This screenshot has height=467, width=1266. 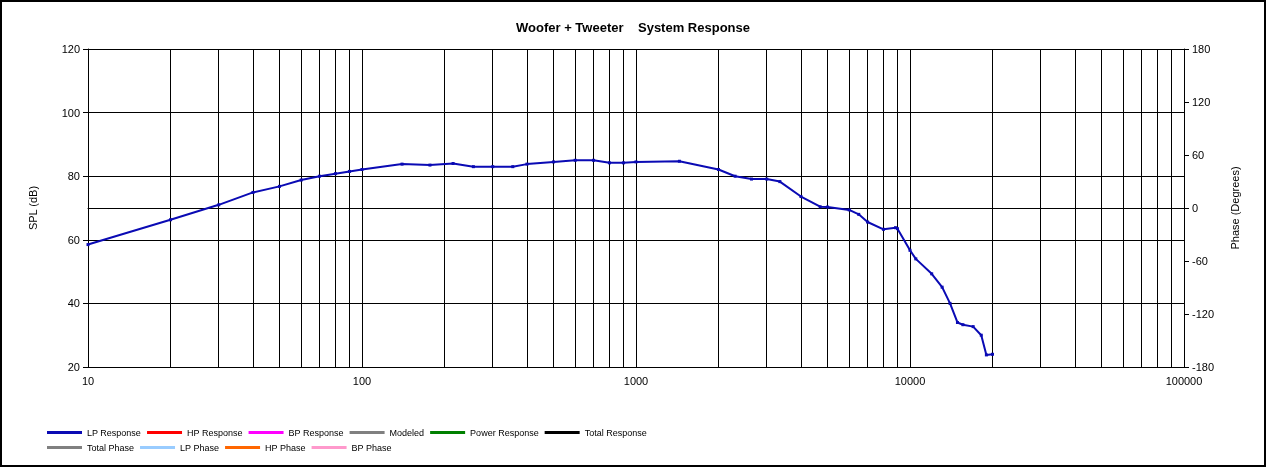 I want to click on y-axis-title: SPL (dB), so click(x=32, y=208).